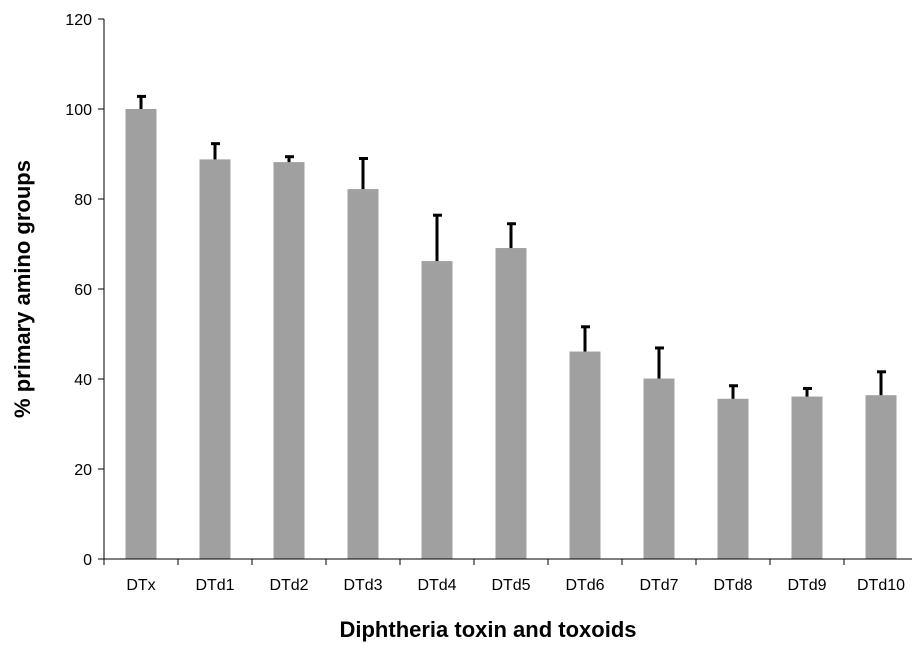 This screenshot has height=646, width=912. I want to click on x-tick-label-DTx: DTx, so click(140, 585).